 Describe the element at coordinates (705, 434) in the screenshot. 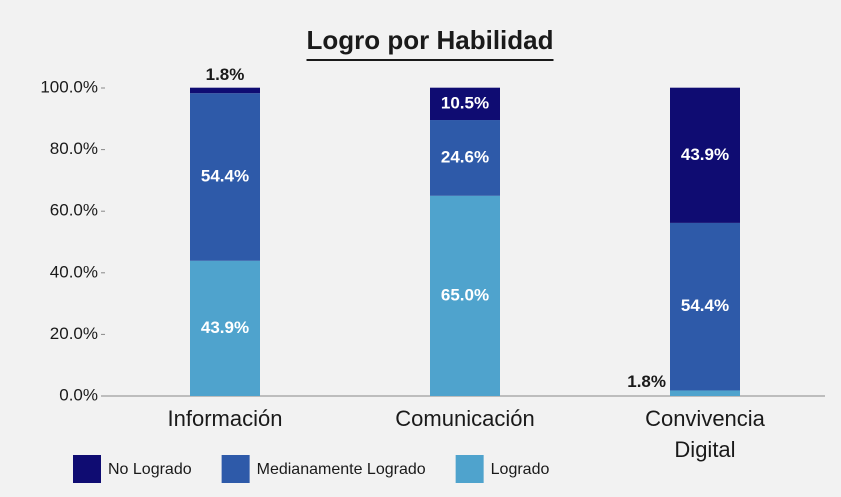

I see `x-tick-label: Convivencia Digital` at that location.